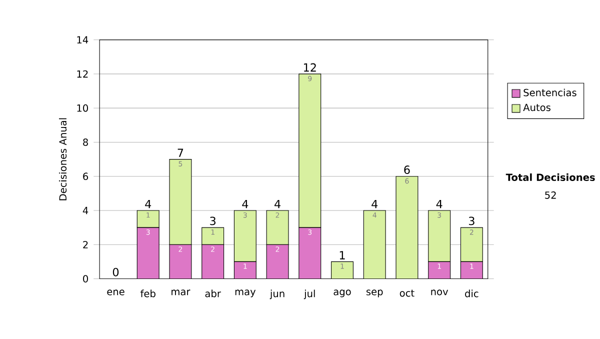 The height and width of the screenshot is (339, 600). I want to click on y-tick-label: 6, so click(85, 176).